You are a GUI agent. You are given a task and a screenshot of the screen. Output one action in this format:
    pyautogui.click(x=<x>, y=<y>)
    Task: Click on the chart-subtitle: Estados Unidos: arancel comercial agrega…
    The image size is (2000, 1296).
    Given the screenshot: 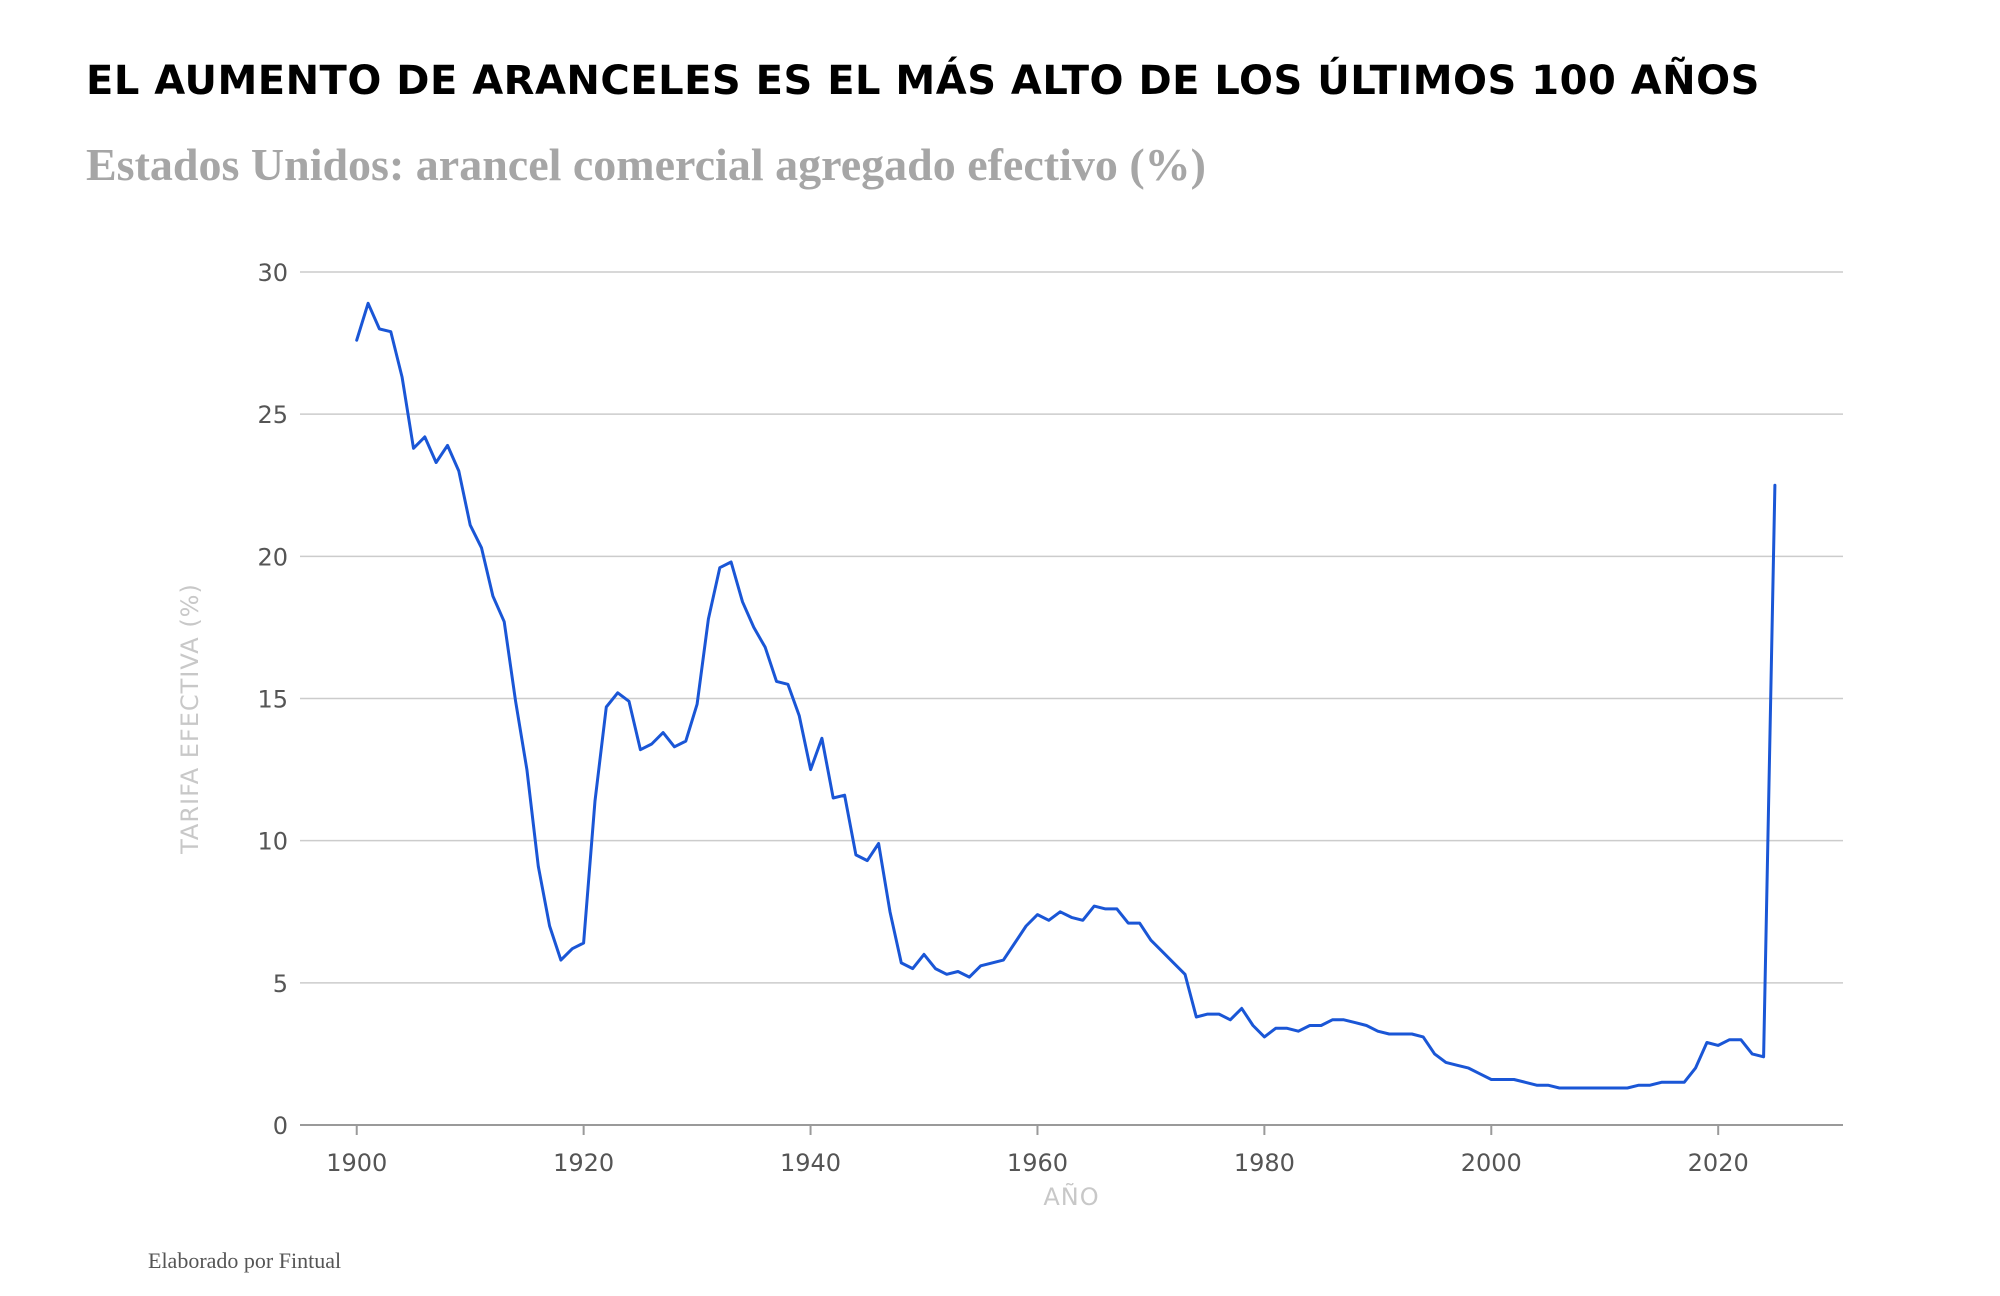 What is the action you would take?
    pyautogui.click(x=646, y=164)
    